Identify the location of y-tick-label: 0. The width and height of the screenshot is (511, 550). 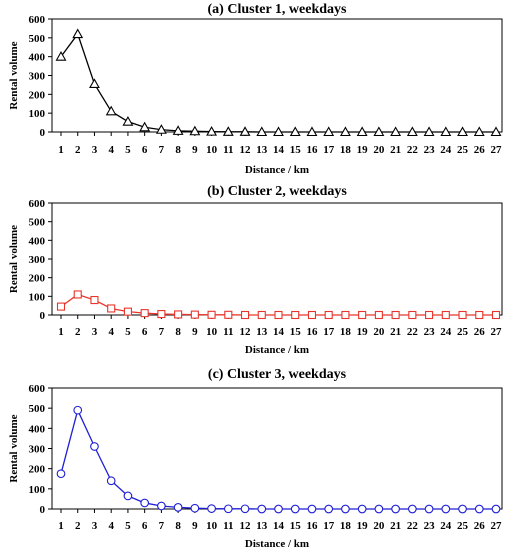
(43, 133).